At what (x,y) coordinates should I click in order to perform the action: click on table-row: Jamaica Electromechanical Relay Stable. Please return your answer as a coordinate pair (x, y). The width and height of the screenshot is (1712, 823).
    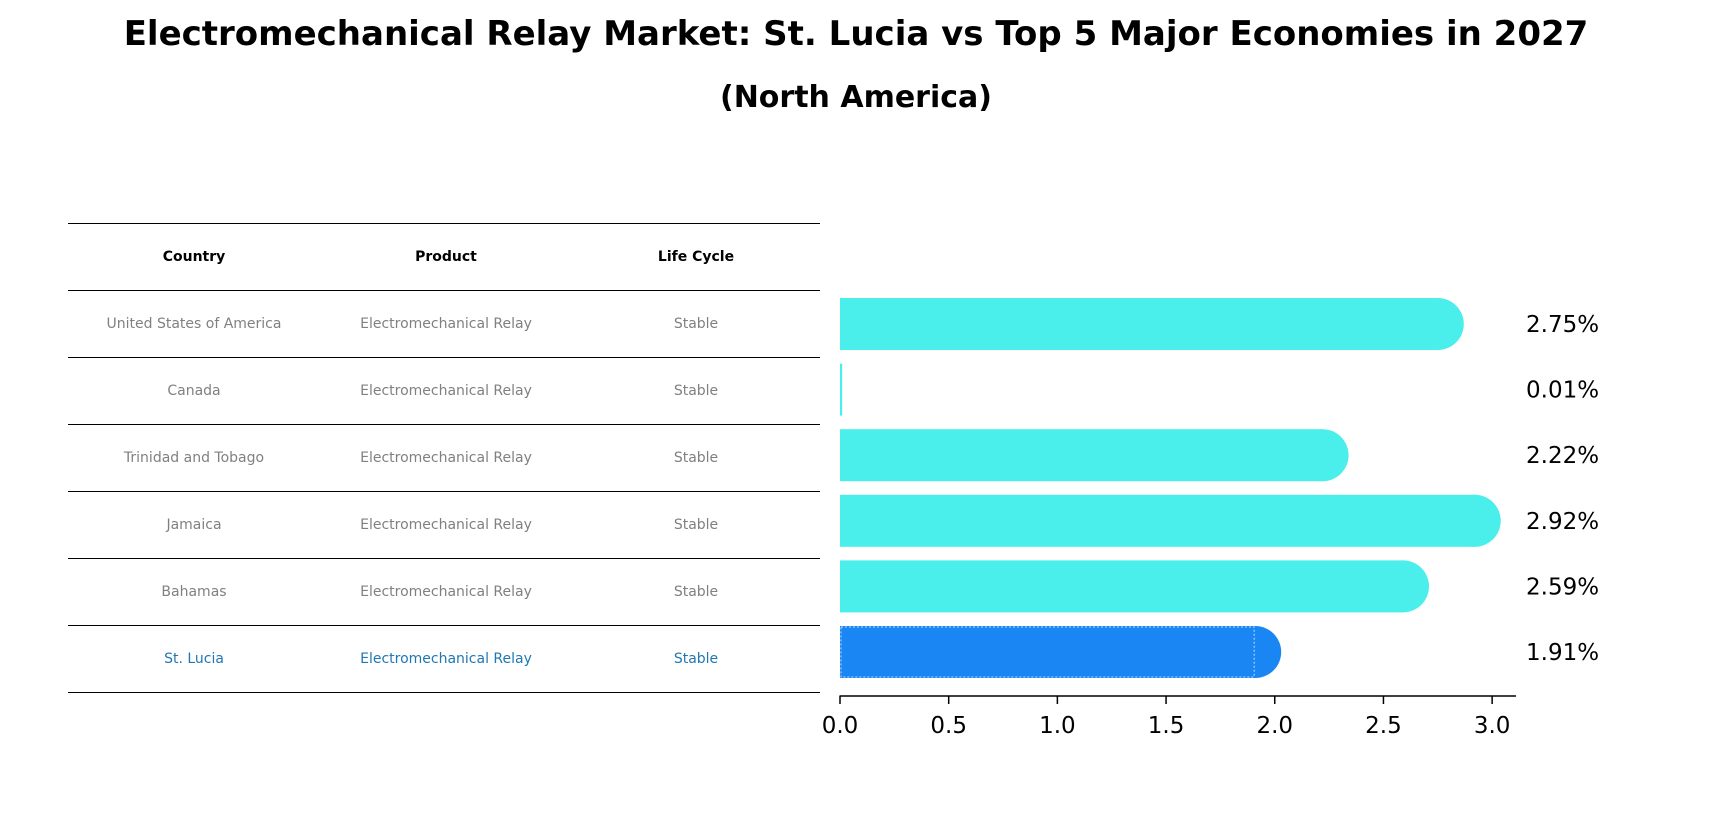
    Looking at the image, I should click on (444, 525).